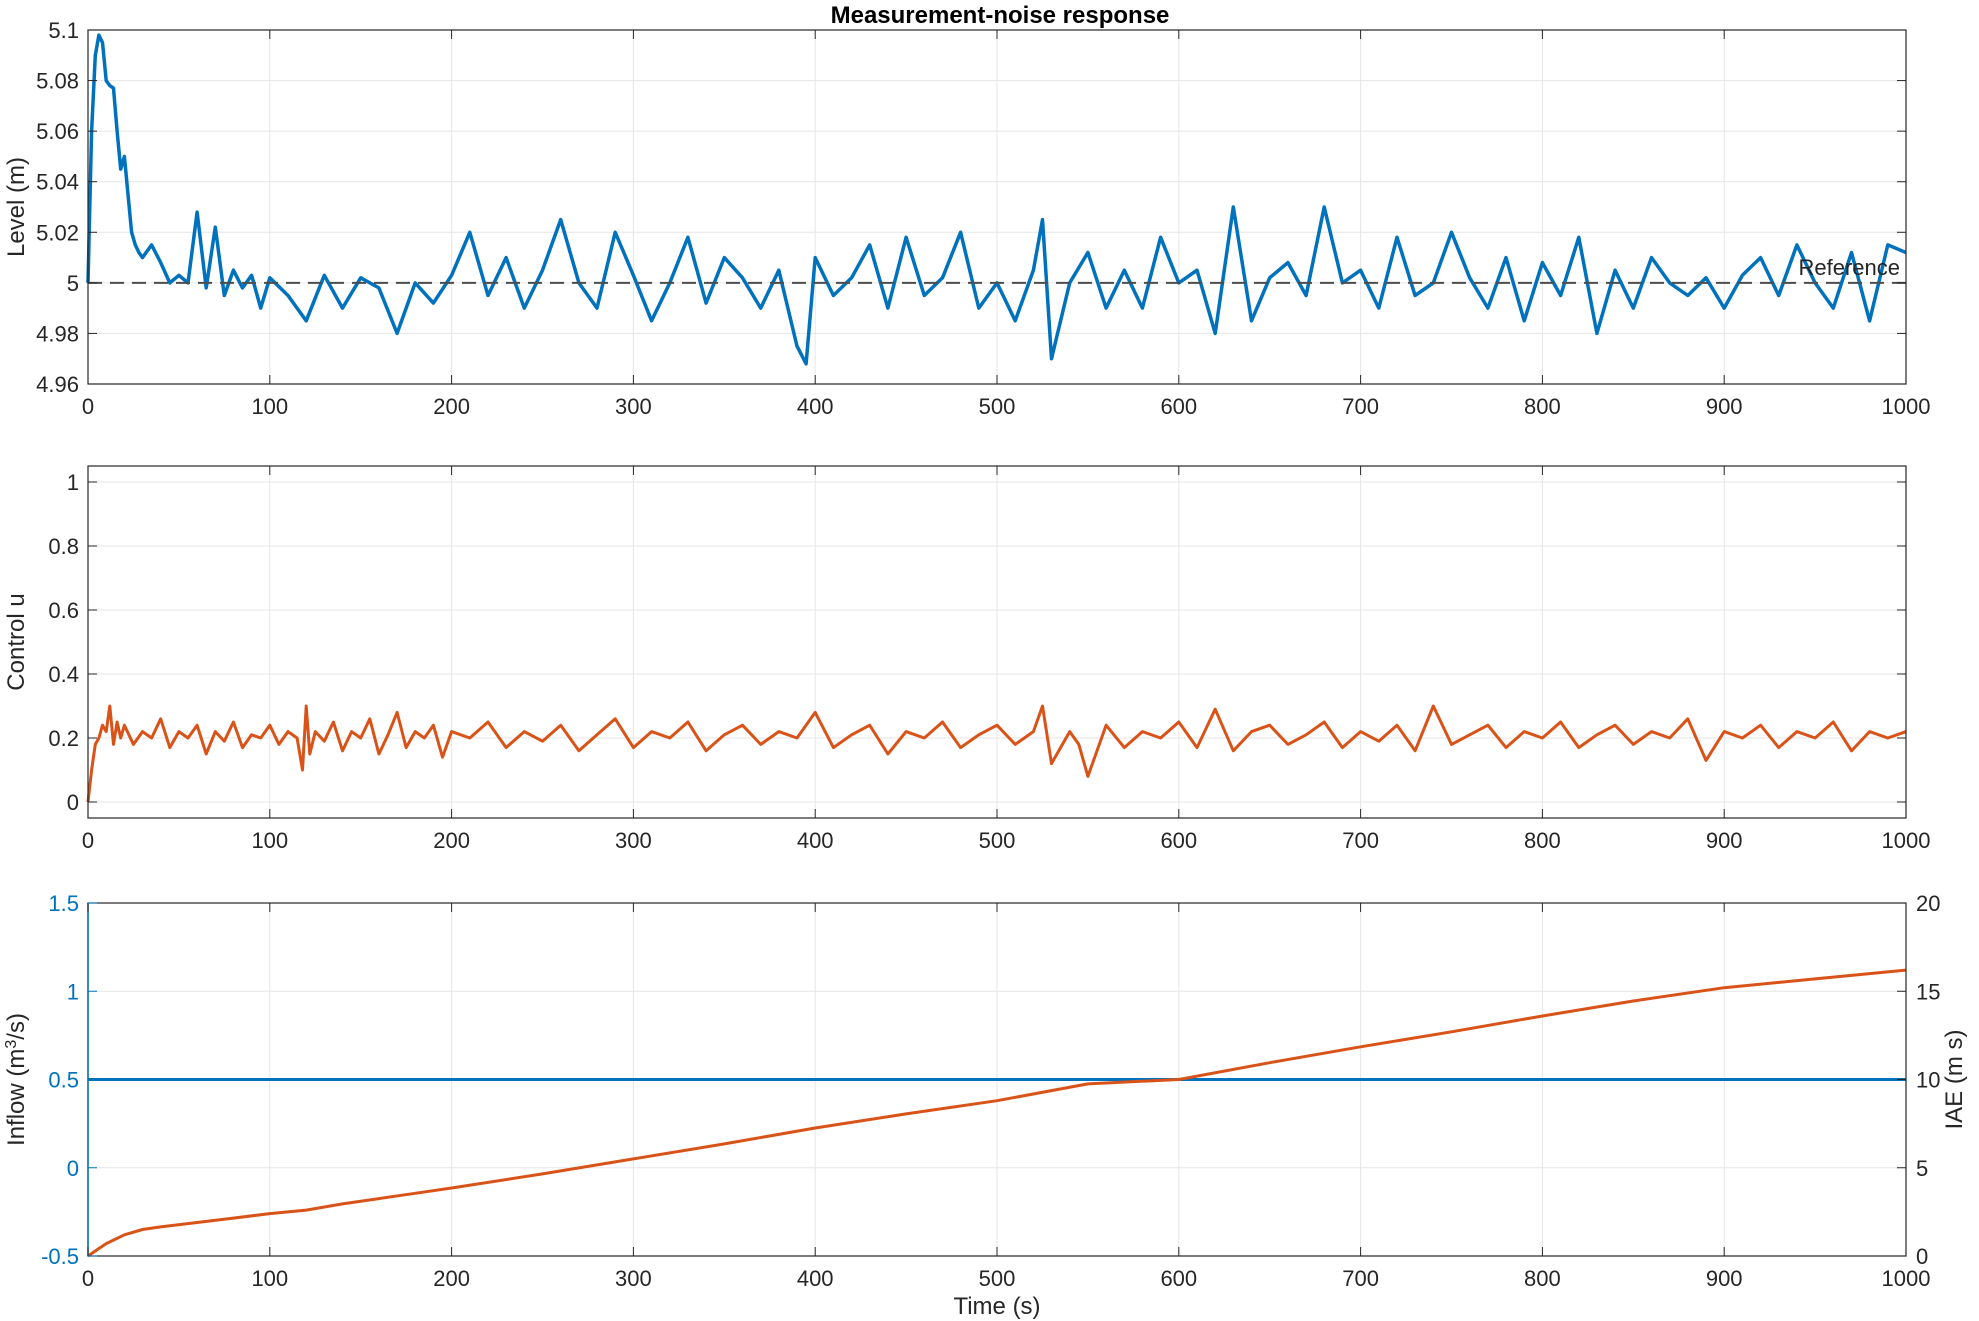  Describe the element at coordinates (1928, 903) in the screenshot. I see `y-right-tick-label: 20` at that location.